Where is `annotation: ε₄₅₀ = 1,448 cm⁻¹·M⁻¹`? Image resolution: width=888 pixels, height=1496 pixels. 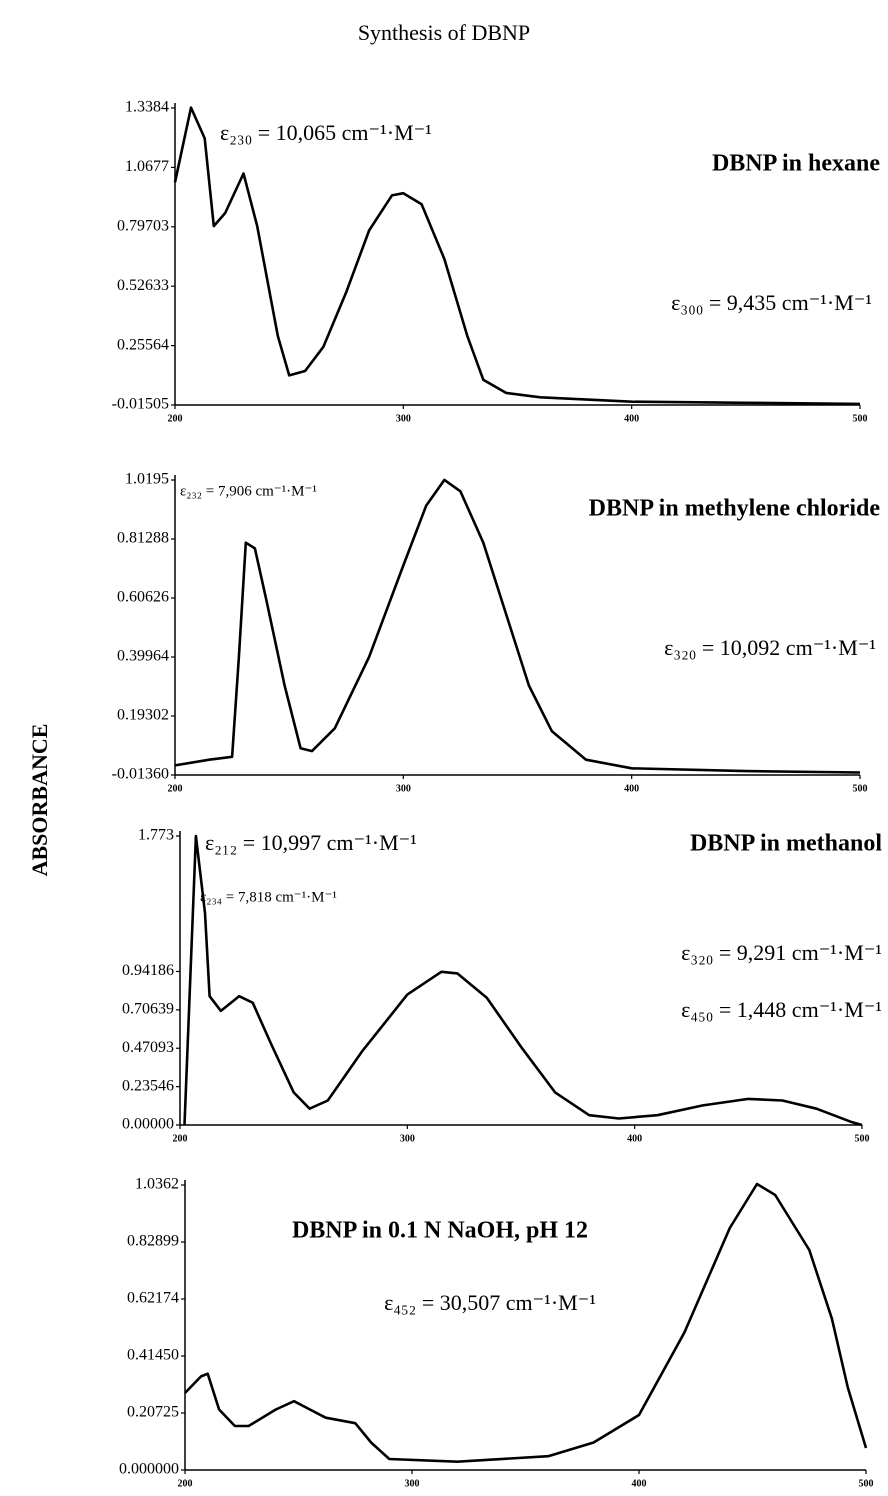 annotation: ε₄₅₀ = 1,448 cm⁻¹·M⁻¹ is located at coordinates (781, 1009).